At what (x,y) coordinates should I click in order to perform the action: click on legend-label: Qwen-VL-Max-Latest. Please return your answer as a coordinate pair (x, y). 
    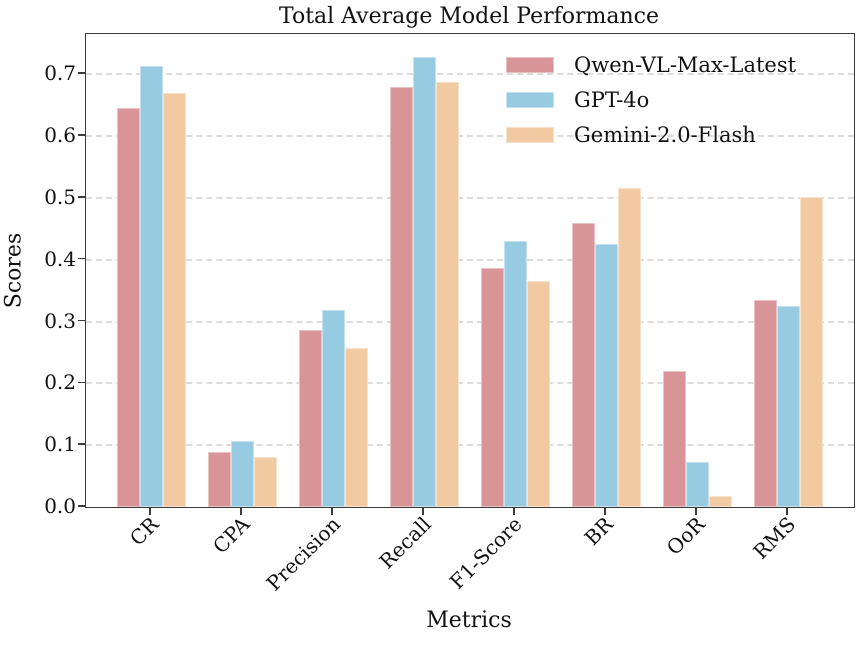
    Looking at the image, I should click on (685, 64).